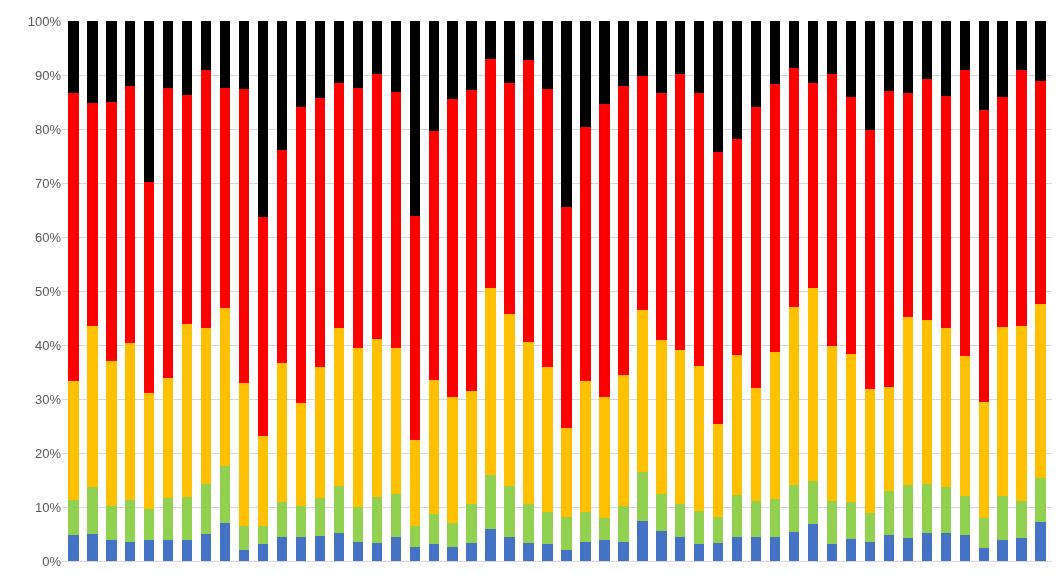  What do you see at coordinates (48, 129) in the screenshot?
I see `y-tick-label: 80%` at bounding box center [48, 129].